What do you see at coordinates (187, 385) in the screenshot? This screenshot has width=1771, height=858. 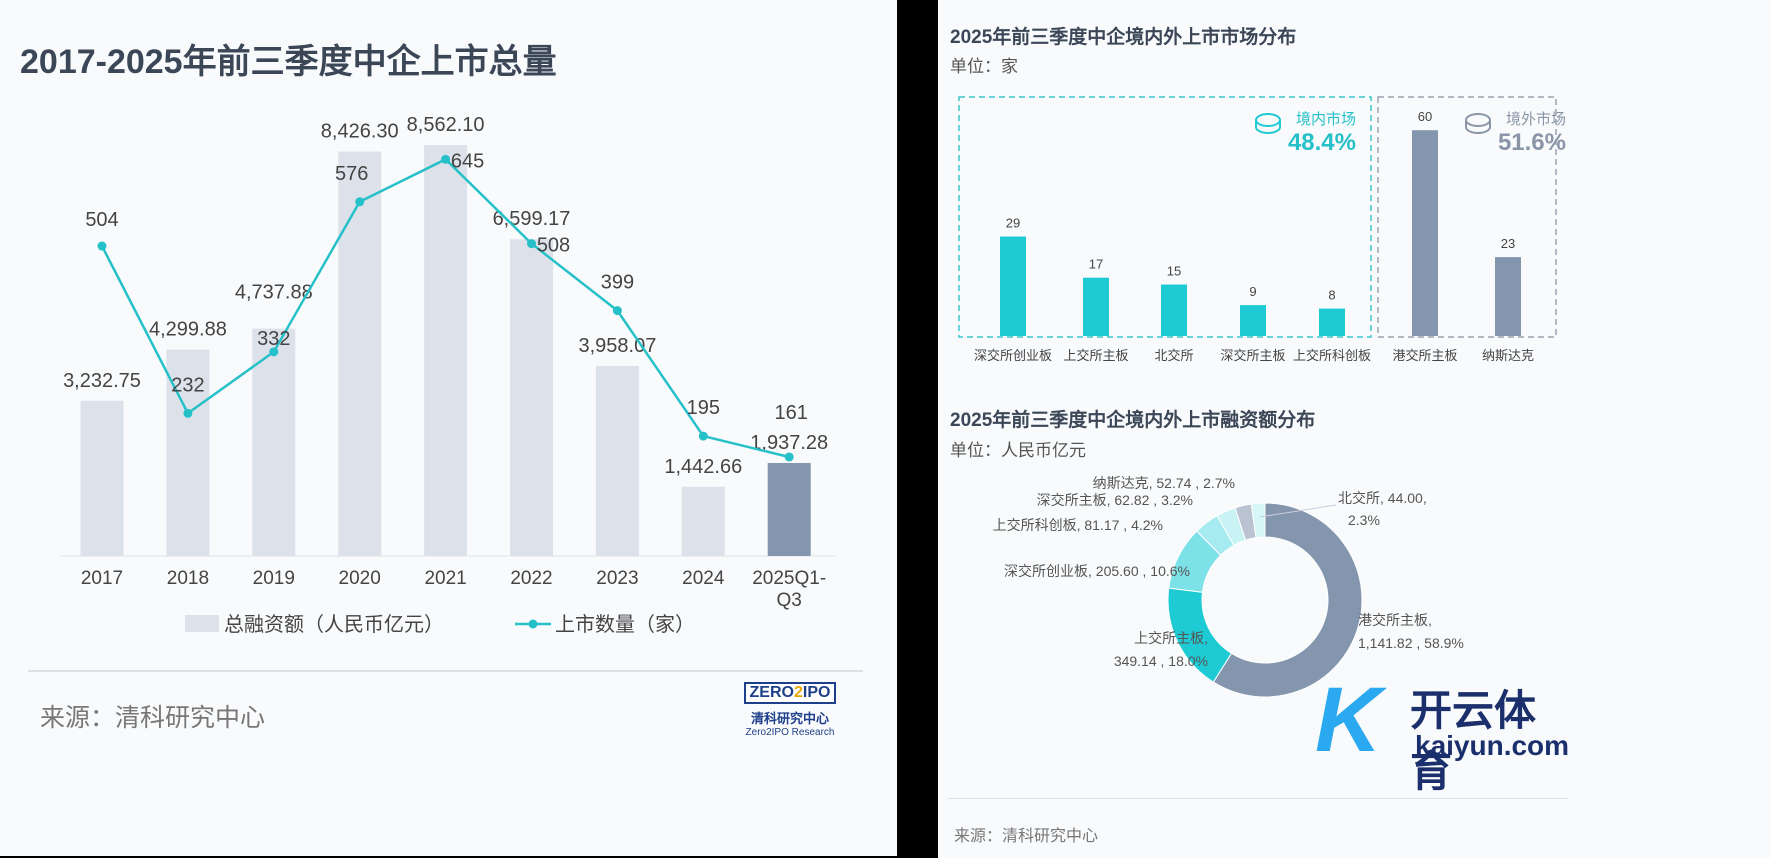 I see `line-value-label: 232` at bounding box center [187, 385].